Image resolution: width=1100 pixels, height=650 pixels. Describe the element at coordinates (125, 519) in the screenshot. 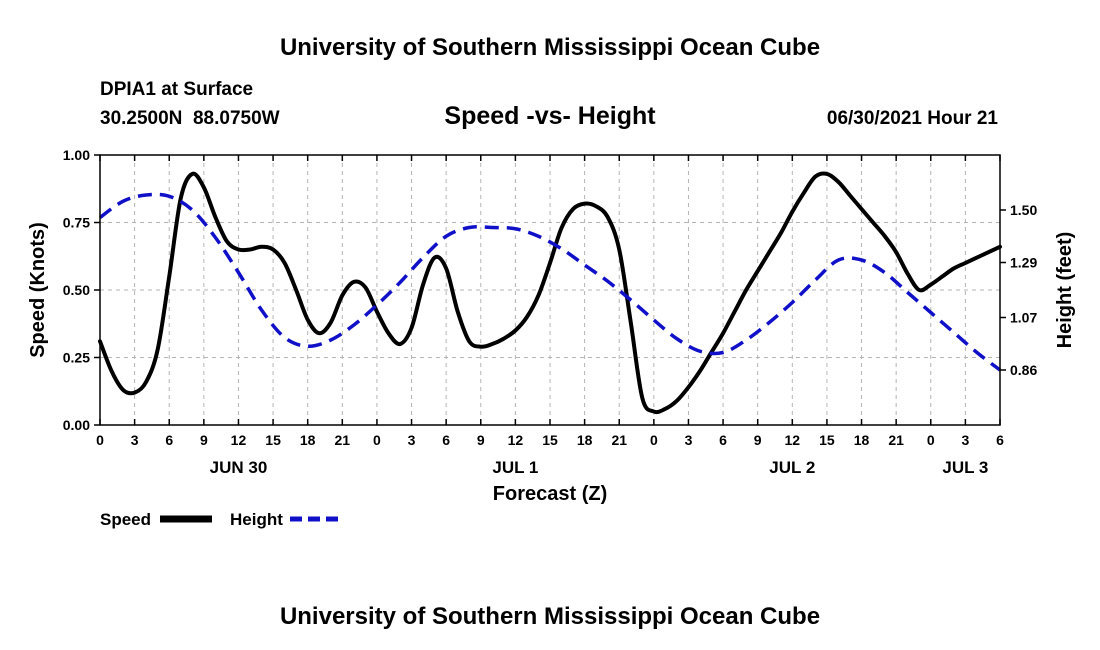

I see `legend-speed-label: Speed` at that location.